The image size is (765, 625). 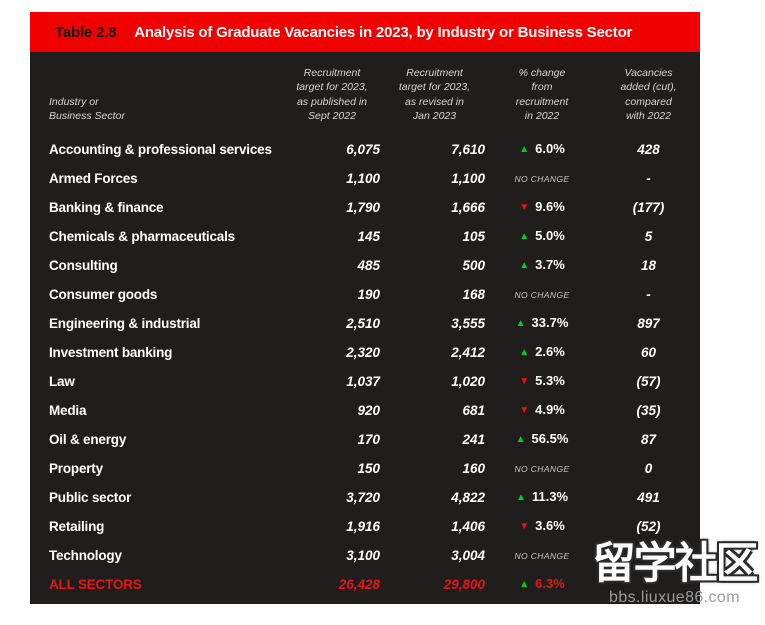 What do you see at coordinates (648, 439) in the screenshot?
I see `vacancies-cell: 87` at bounding box center [648, 439].